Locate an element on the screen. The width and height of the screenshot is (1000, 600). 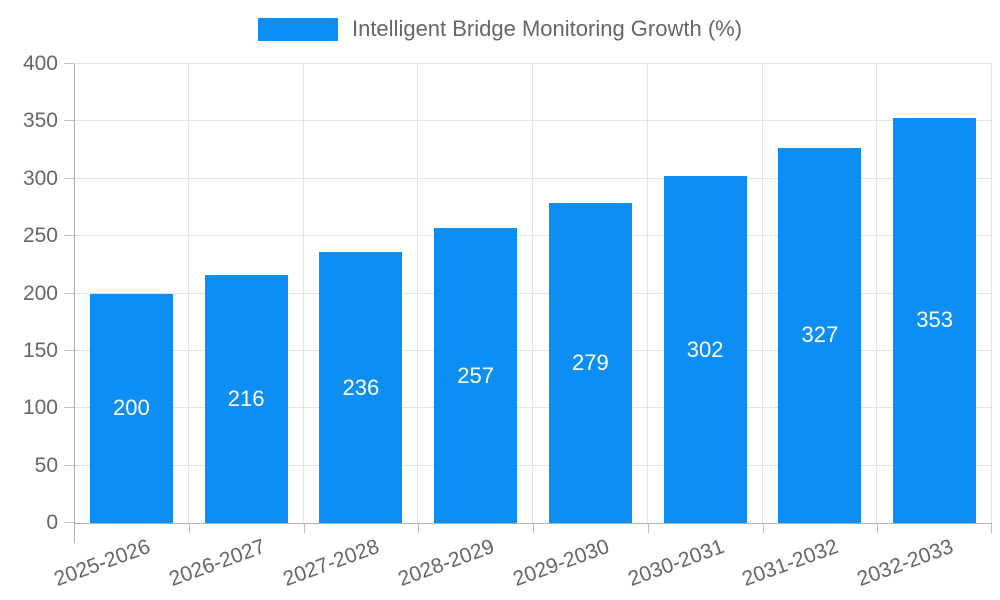
bar: 302 is located at coordinates (705, 349).